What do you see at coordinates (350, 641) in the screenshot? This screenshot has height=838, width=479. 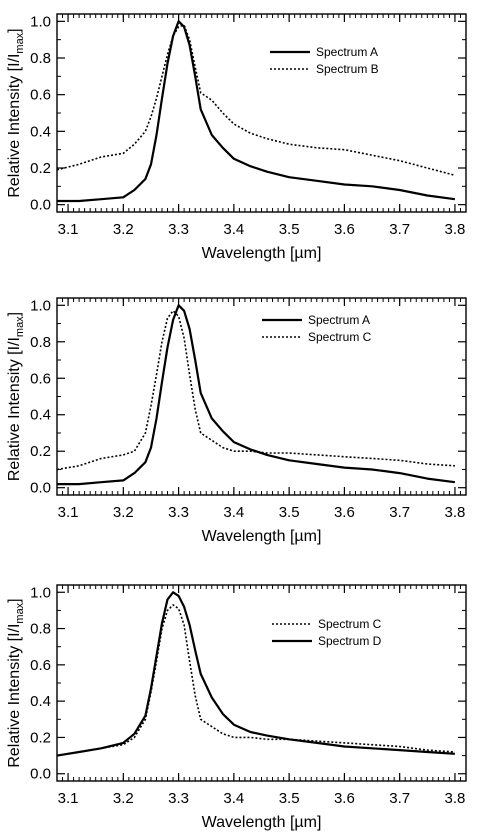 I see `legend-label-2: Spectrum D` at bounding box center [350, 641].